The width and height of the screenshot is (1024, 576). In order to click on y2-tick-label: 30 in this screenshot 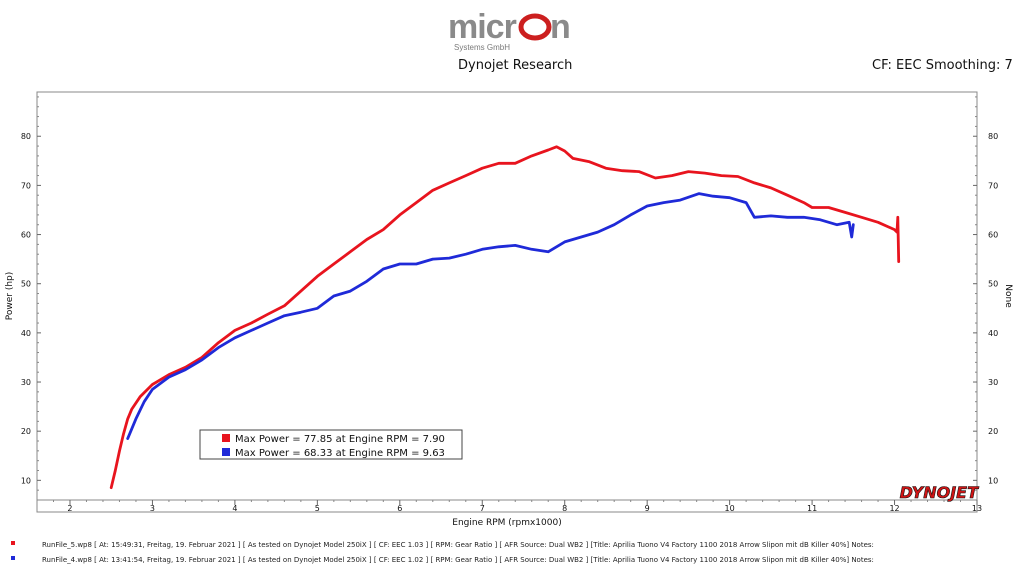, I will do `click(993, 382)`.